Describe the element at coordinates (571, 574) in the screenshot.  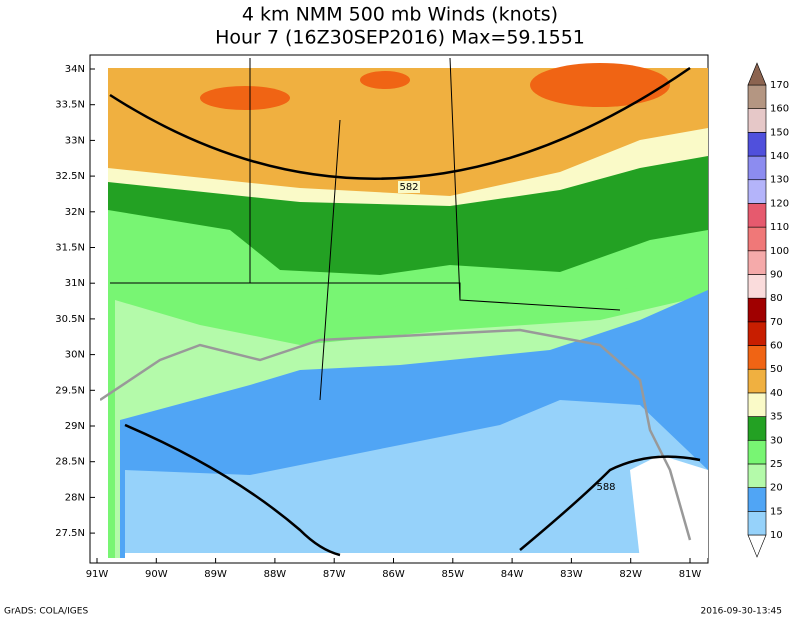
I see `lon-label: 83W` at that location.